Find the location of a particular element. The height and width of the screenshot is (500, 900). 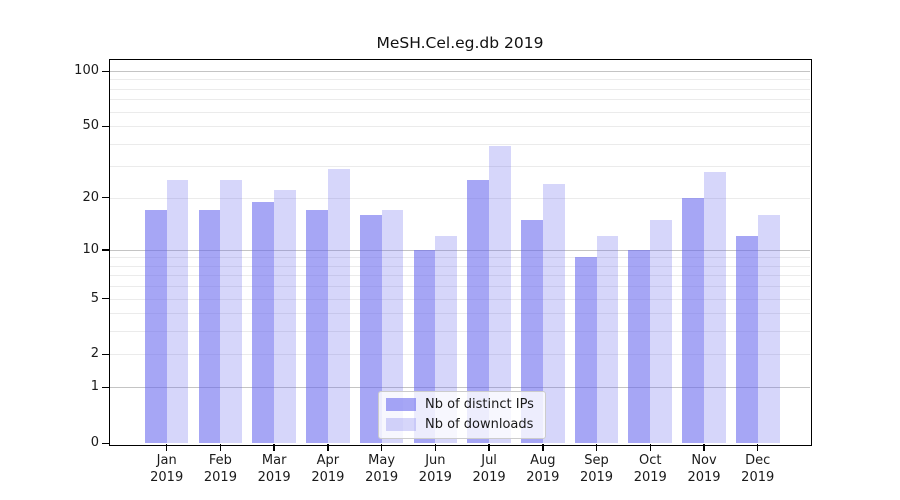

x-tick-label: Aug 2019 is located at coordinates (543, 469).